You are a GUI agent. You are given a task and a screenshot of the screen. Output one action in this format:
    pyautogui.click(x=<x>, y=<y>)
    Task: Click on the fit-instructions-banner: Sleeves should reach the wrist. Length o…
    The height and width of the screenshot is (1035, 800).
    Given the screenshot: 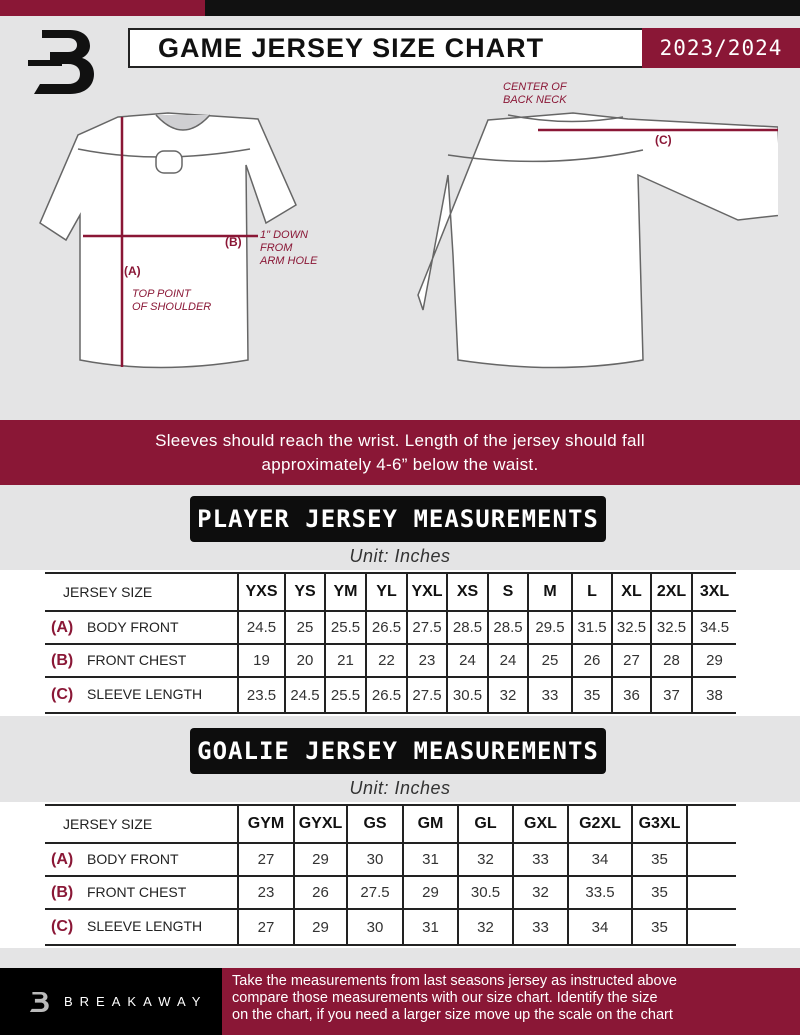 What is the action you would take?
    pyautogui.click(x=400, y=452)
    